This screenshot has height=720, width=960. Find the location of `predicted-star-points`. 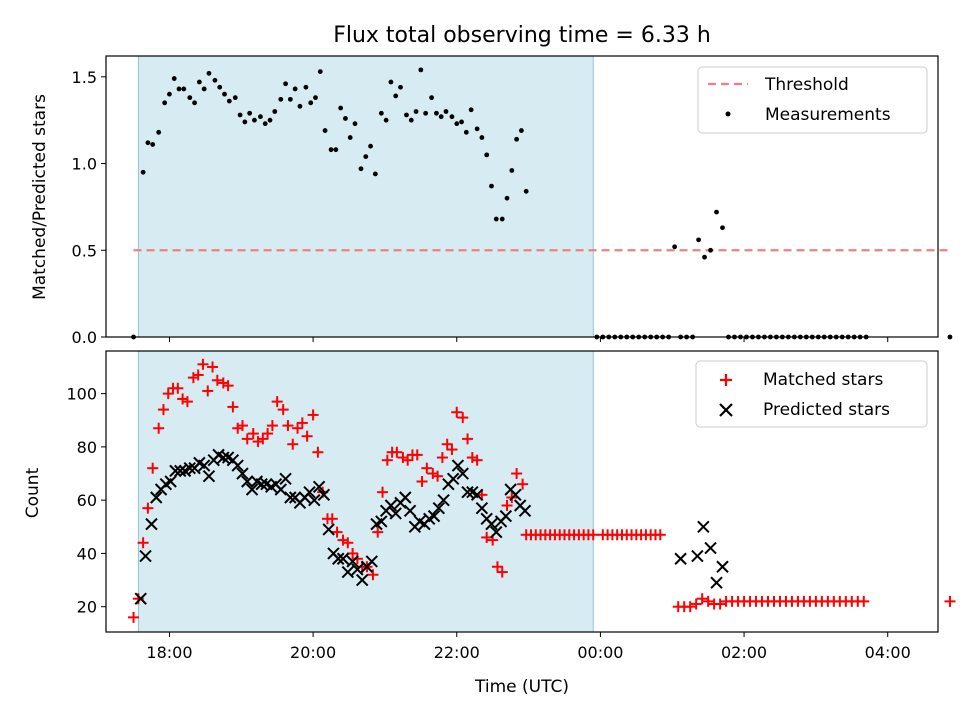

predicted-star-points is located at coordinates (431, 526).